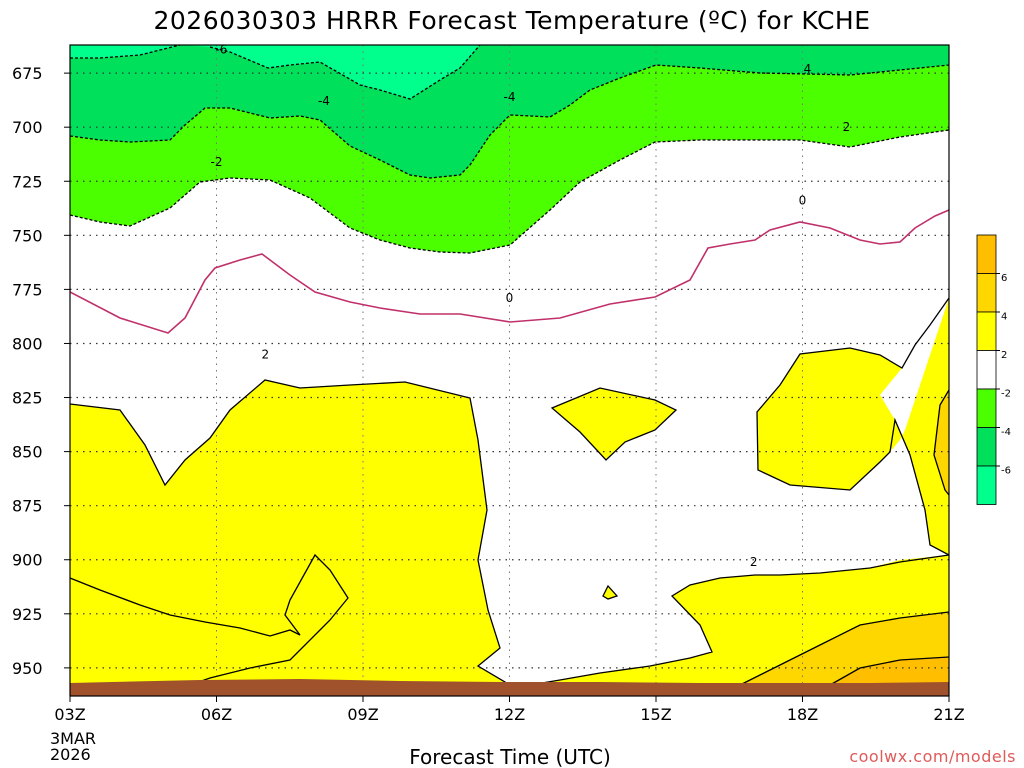  Describe the element at coordinates (41, 371) in the screenshot. I see `y-axis-ticks: 675 700 725 750 775 800 825 850 875 900 925 950` at that location.